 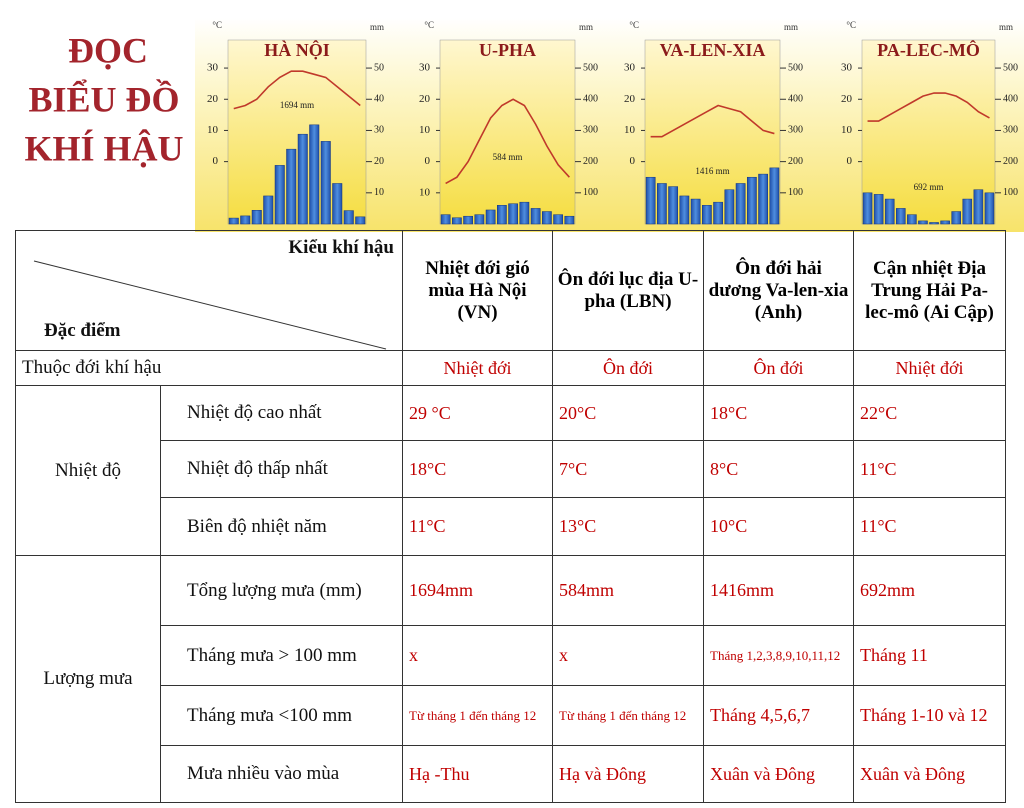 I want to click on cell-value: 13°C, so click(x=628, y=526).